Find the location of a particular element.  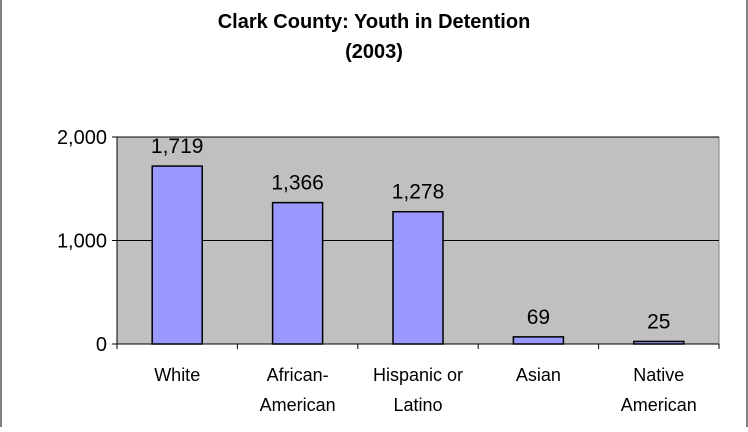

y-tick-label: 1,000 is located at coordinates (82, 242).